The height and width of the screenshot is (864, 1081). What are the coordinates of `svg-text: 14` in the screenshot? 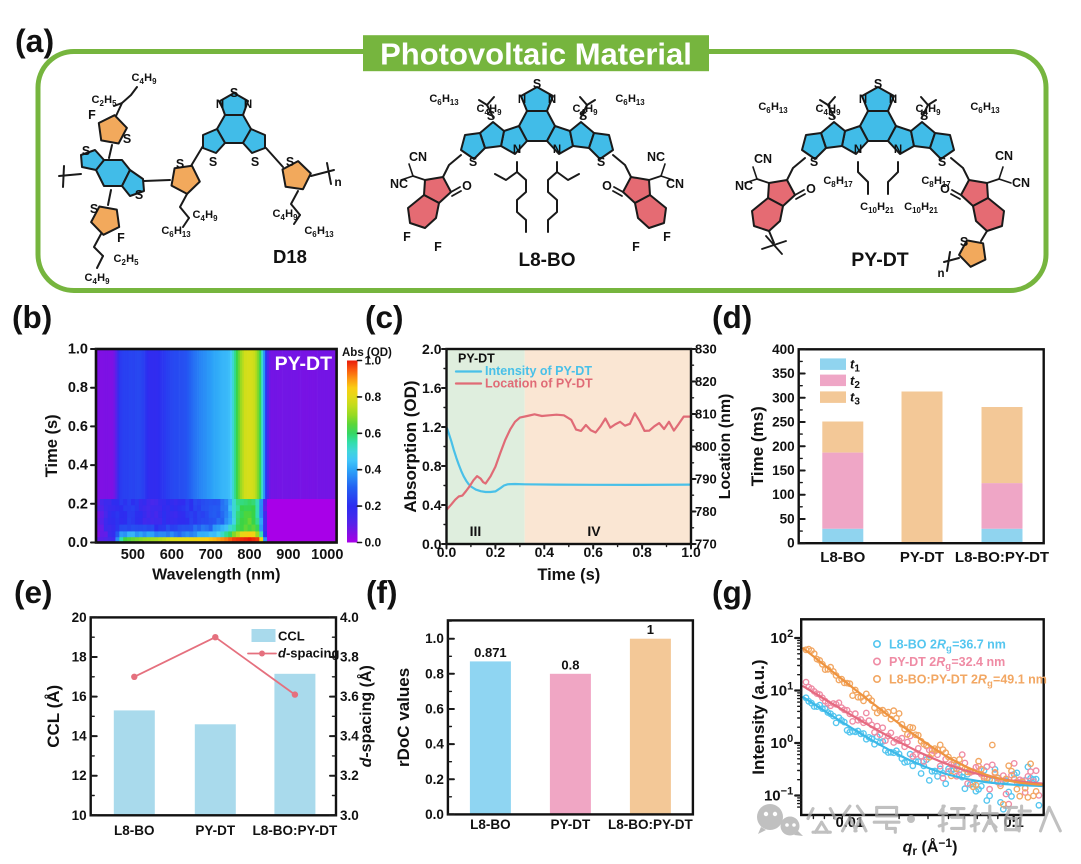 It's located at (80, 736).